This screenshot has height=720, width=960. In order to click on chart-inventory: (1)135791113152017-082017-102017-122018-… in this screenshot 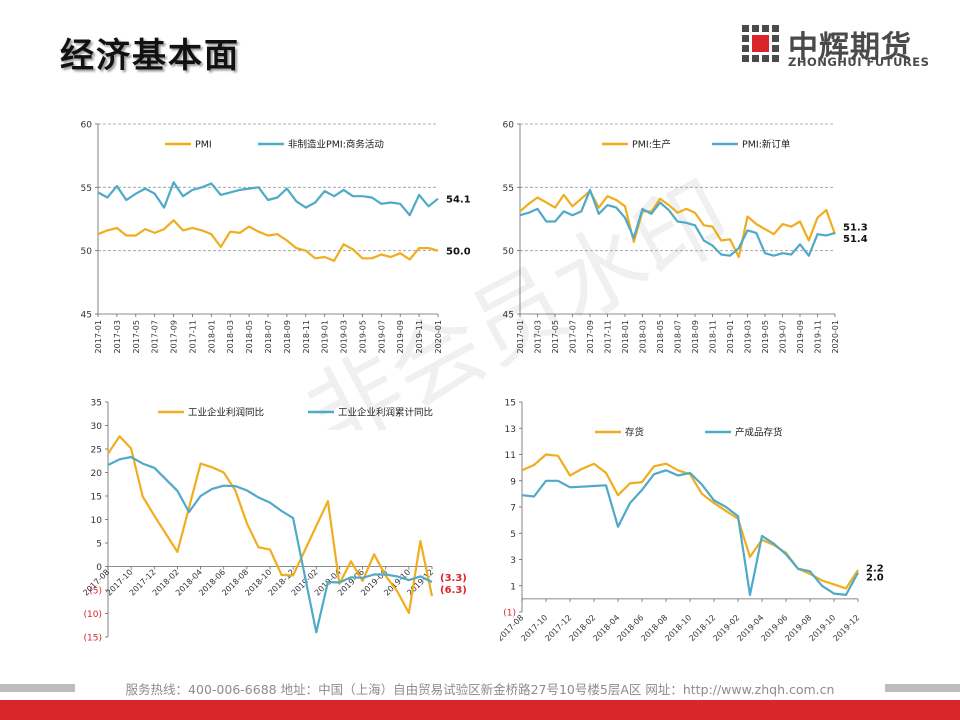, I will do `click(692, 521)`.